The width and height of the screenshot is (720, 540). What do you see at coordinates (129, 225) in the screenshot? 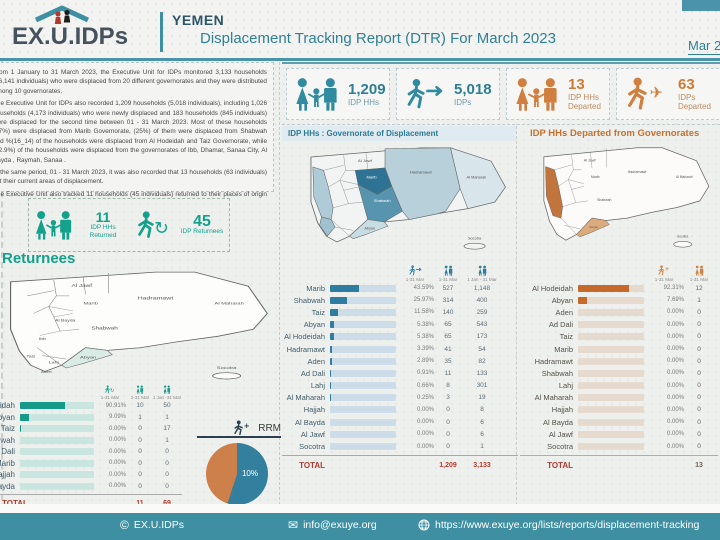
I see `returnee-stats-box: 11 IDP HHs Returned 45 IDP Returnees` at bounding box center [129, 225].